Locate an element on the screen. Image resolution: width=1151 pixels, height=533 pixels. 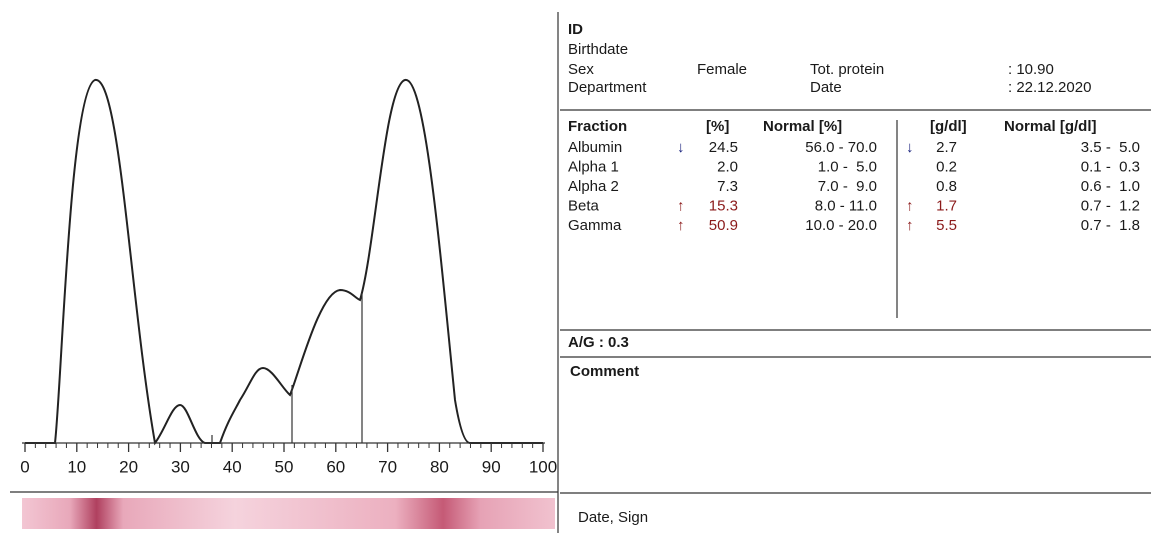
gdl: 0.2 is located at coordinates (946, 166).